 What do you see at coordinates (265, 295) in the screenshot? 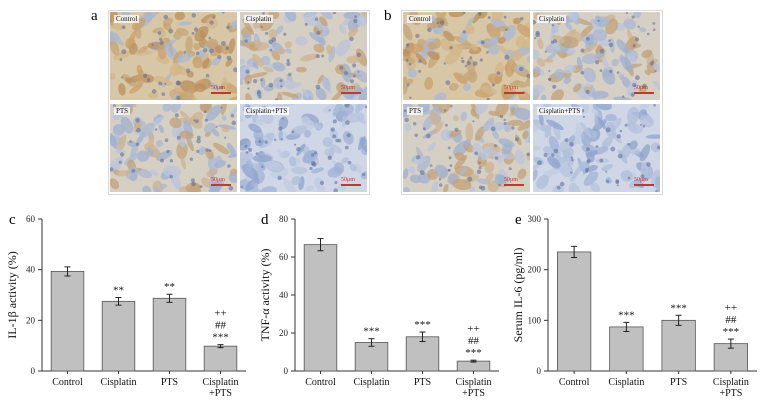
I see `y-axis-label: TNF-α activity (%)` at bounding box center [265, 295].